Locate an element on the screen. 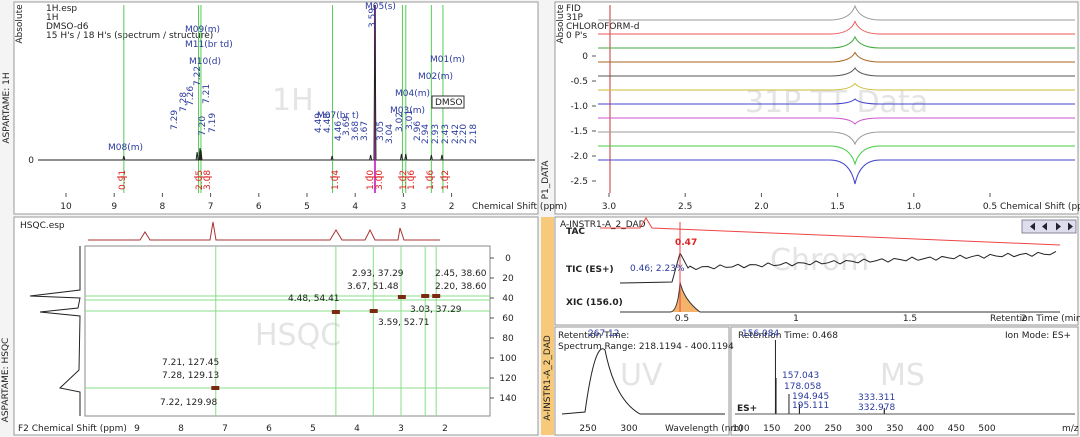  x-tick-label: 250 is located at coordinates (587, 429).